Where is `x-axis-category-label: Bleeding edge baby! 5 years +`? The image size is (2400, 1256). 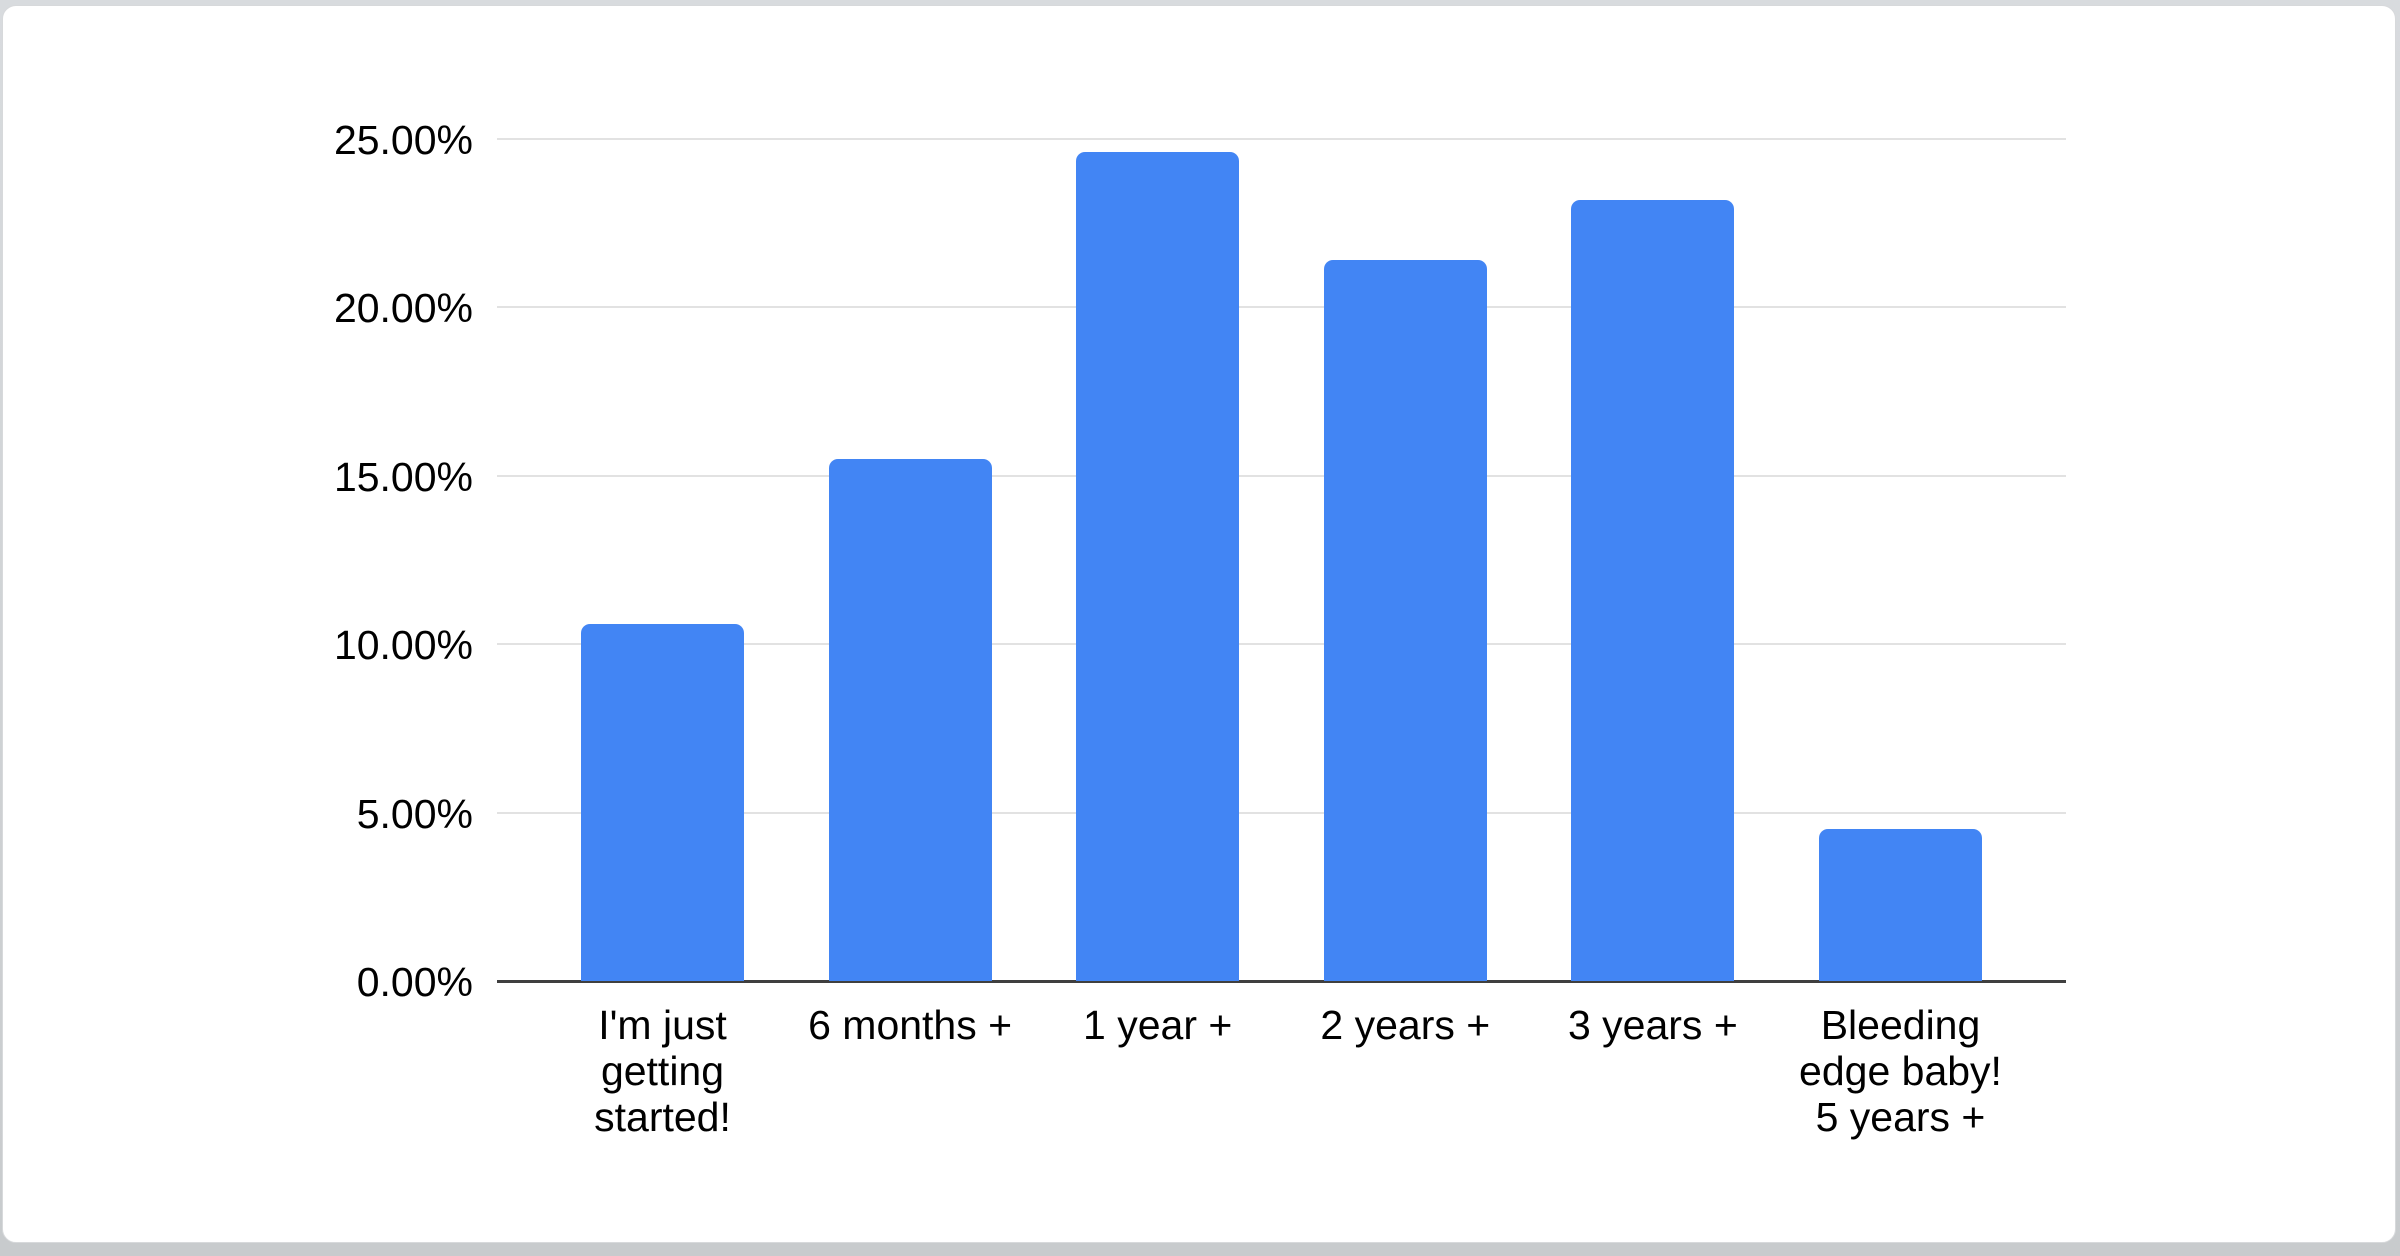
x-axis-category-label: Bleeding edge baby! 5 years + is located at coordinates (1900, 1071).